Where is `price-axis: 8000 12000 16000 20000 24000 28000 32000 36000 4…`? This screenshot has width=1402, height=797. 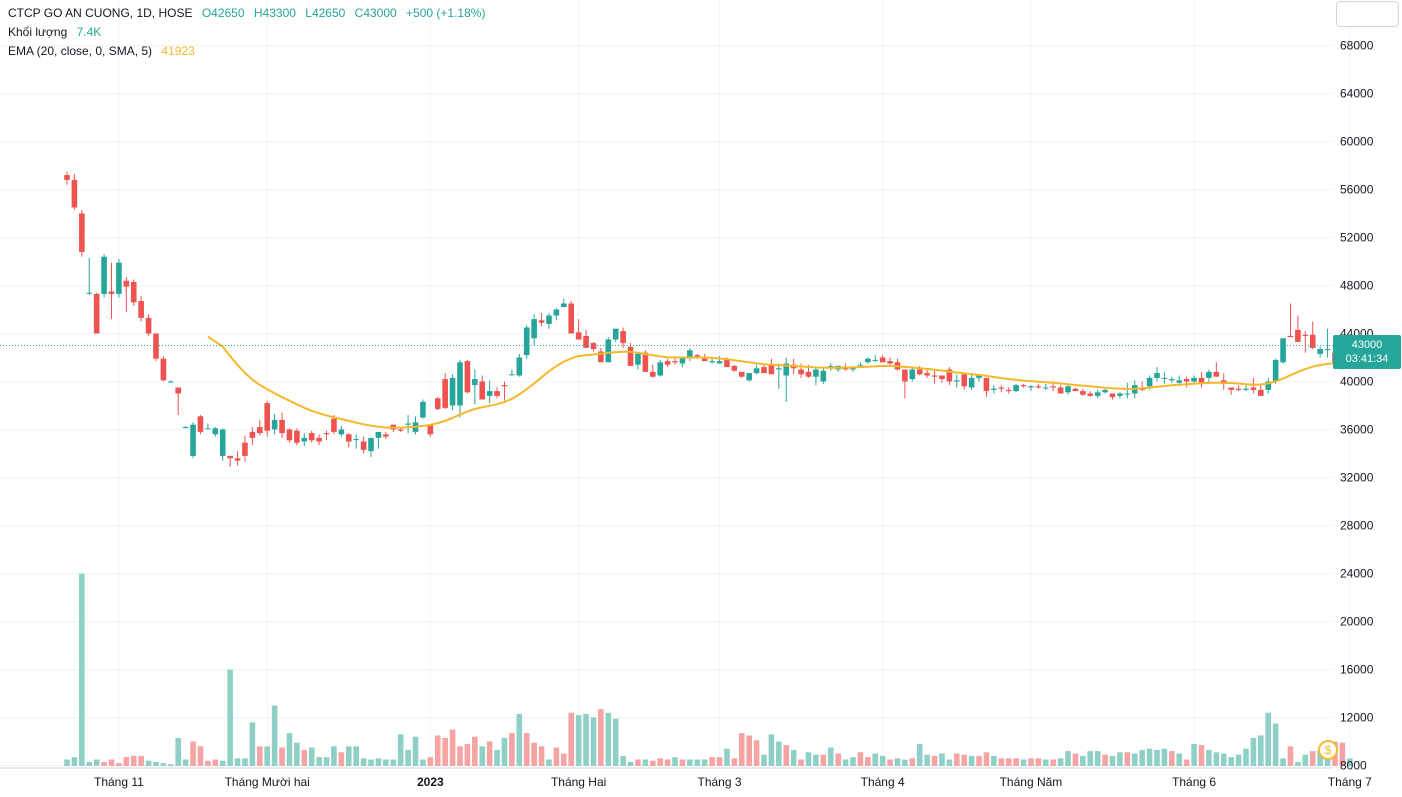
price-axis: 8000 12000 16000 20000 24000 28000 32000 36000 4… is located at coordinates (1357, 406).